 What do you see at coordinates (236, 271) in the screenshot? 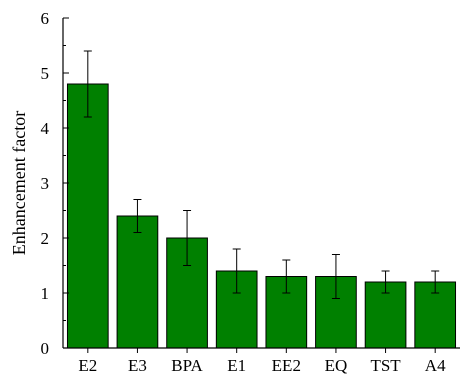
I see `error-bar-e1` at bounding box center [236, 271].